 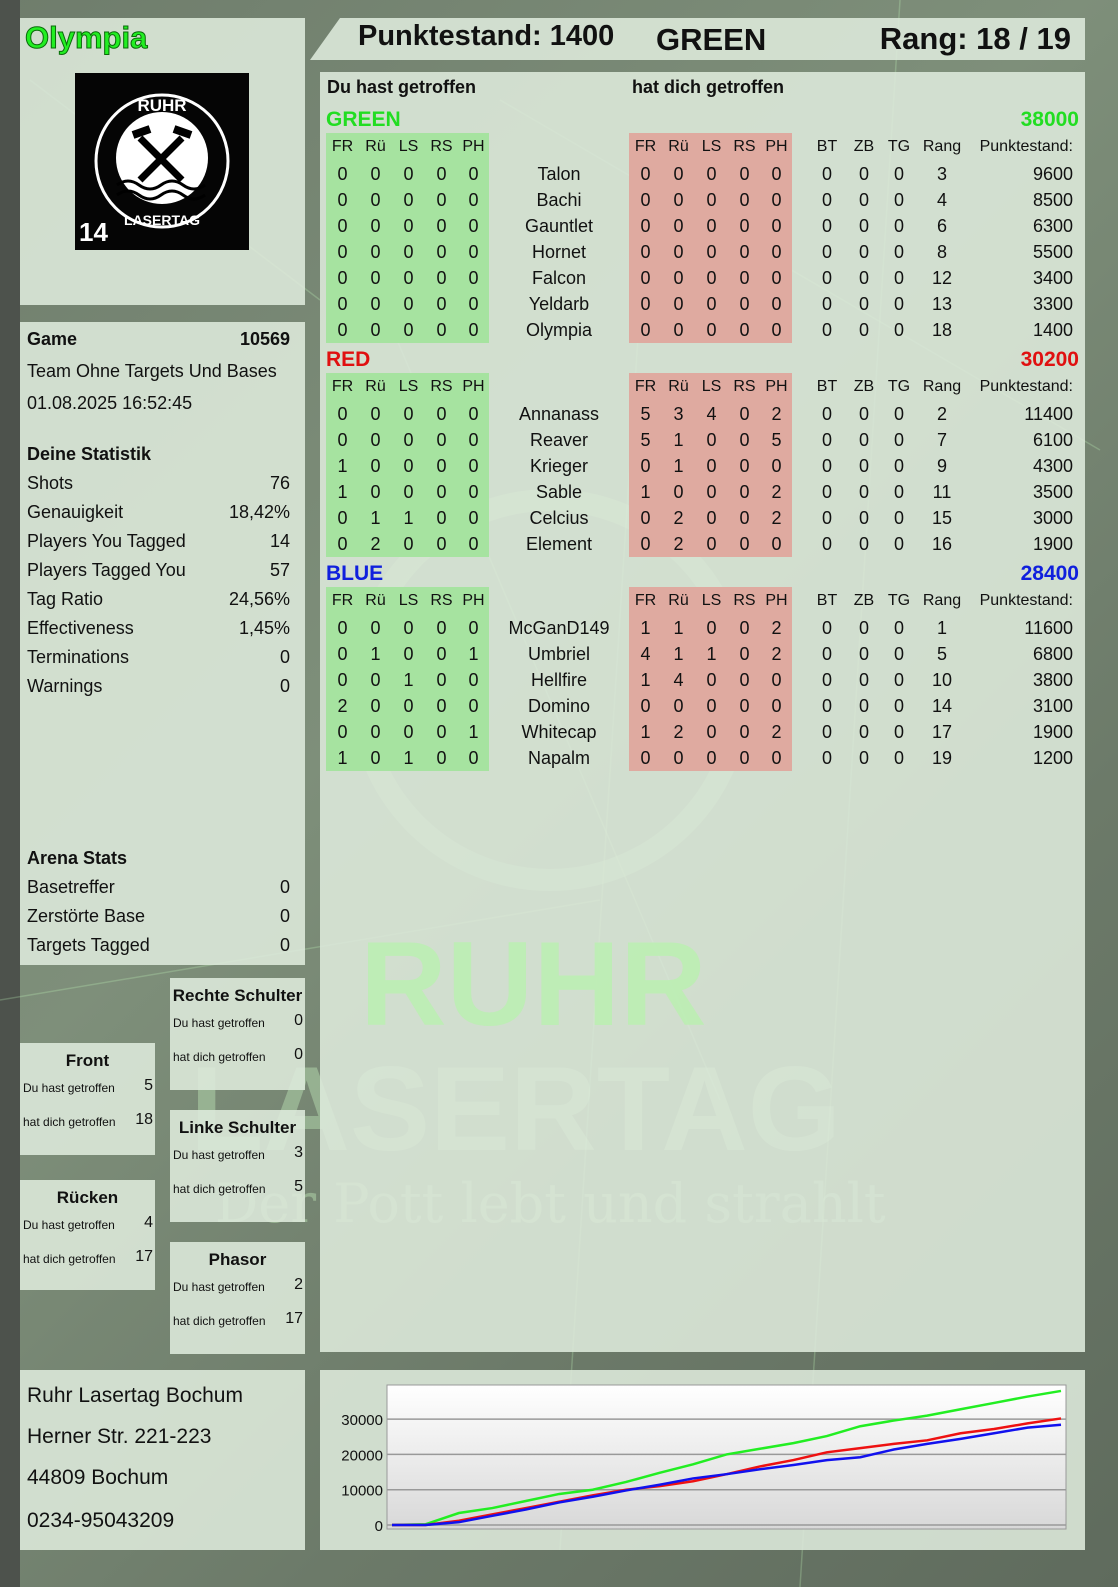 What do you see at coordinates (158, 483) in the screenshot?
I see `stat-row: Shots 76` at bounding box center [158, 483].